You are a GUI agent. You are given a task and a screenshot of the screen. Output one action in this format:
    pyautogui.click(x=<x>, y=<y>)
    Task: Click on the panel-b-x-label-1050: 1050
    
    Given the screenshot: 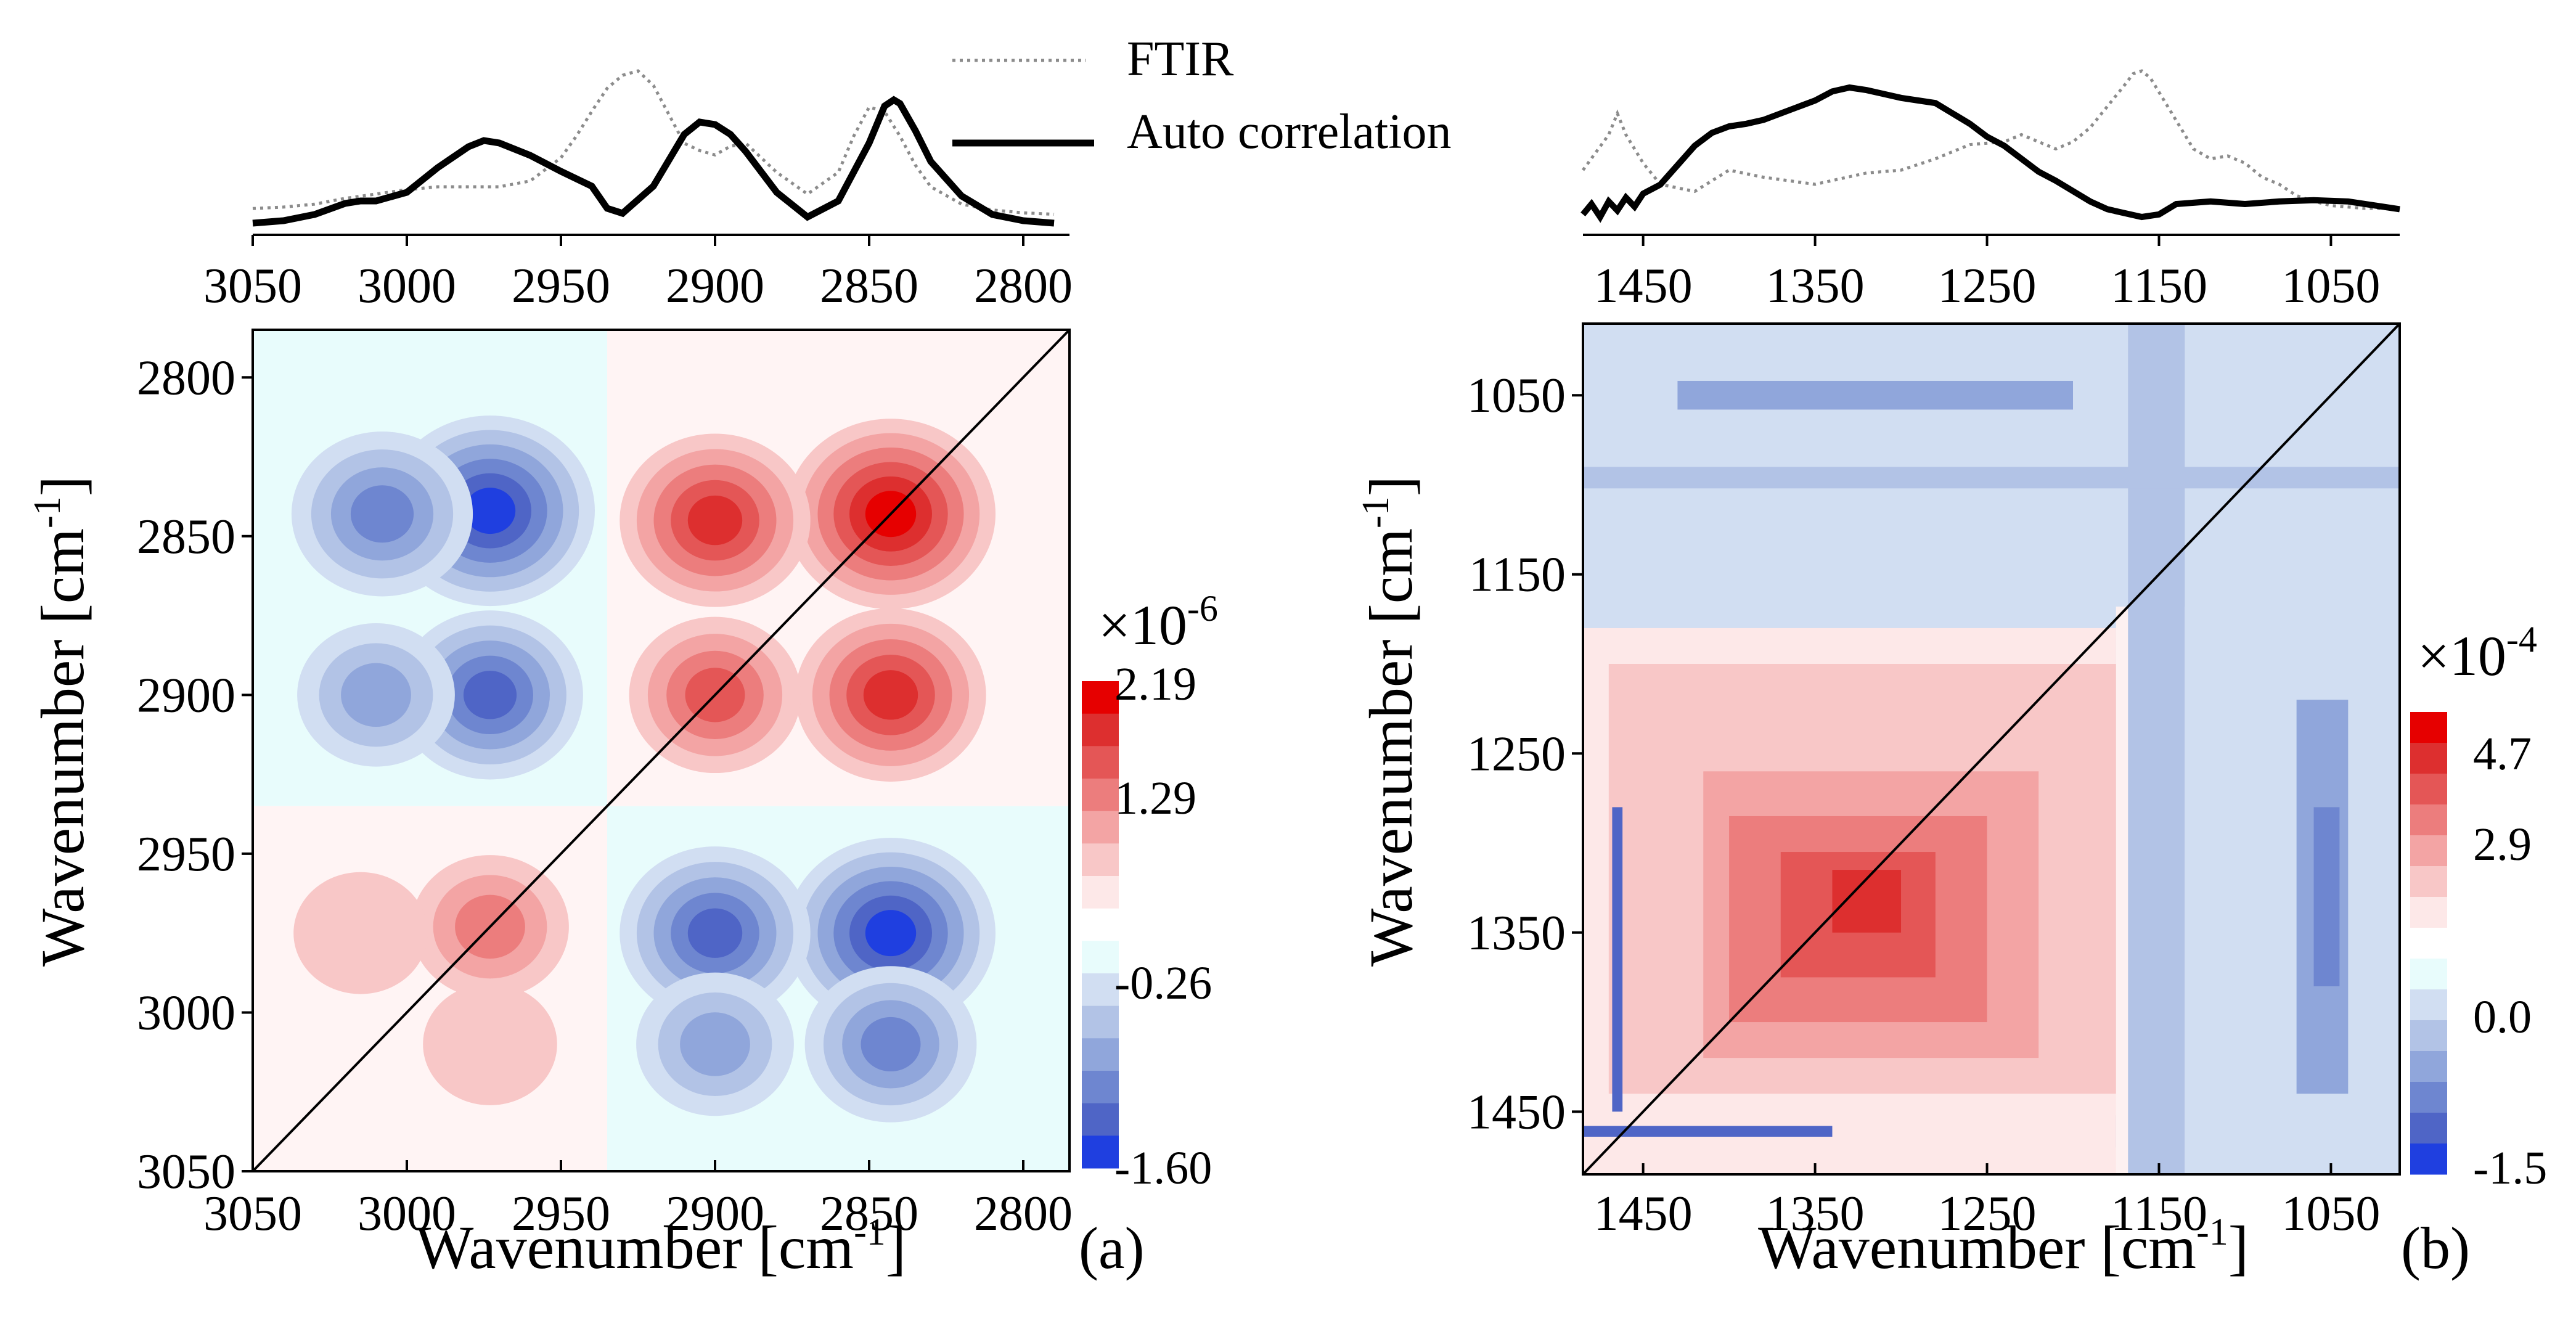 What is the action you would take?
    pyautogui.click(x=2330, y=1214)
    